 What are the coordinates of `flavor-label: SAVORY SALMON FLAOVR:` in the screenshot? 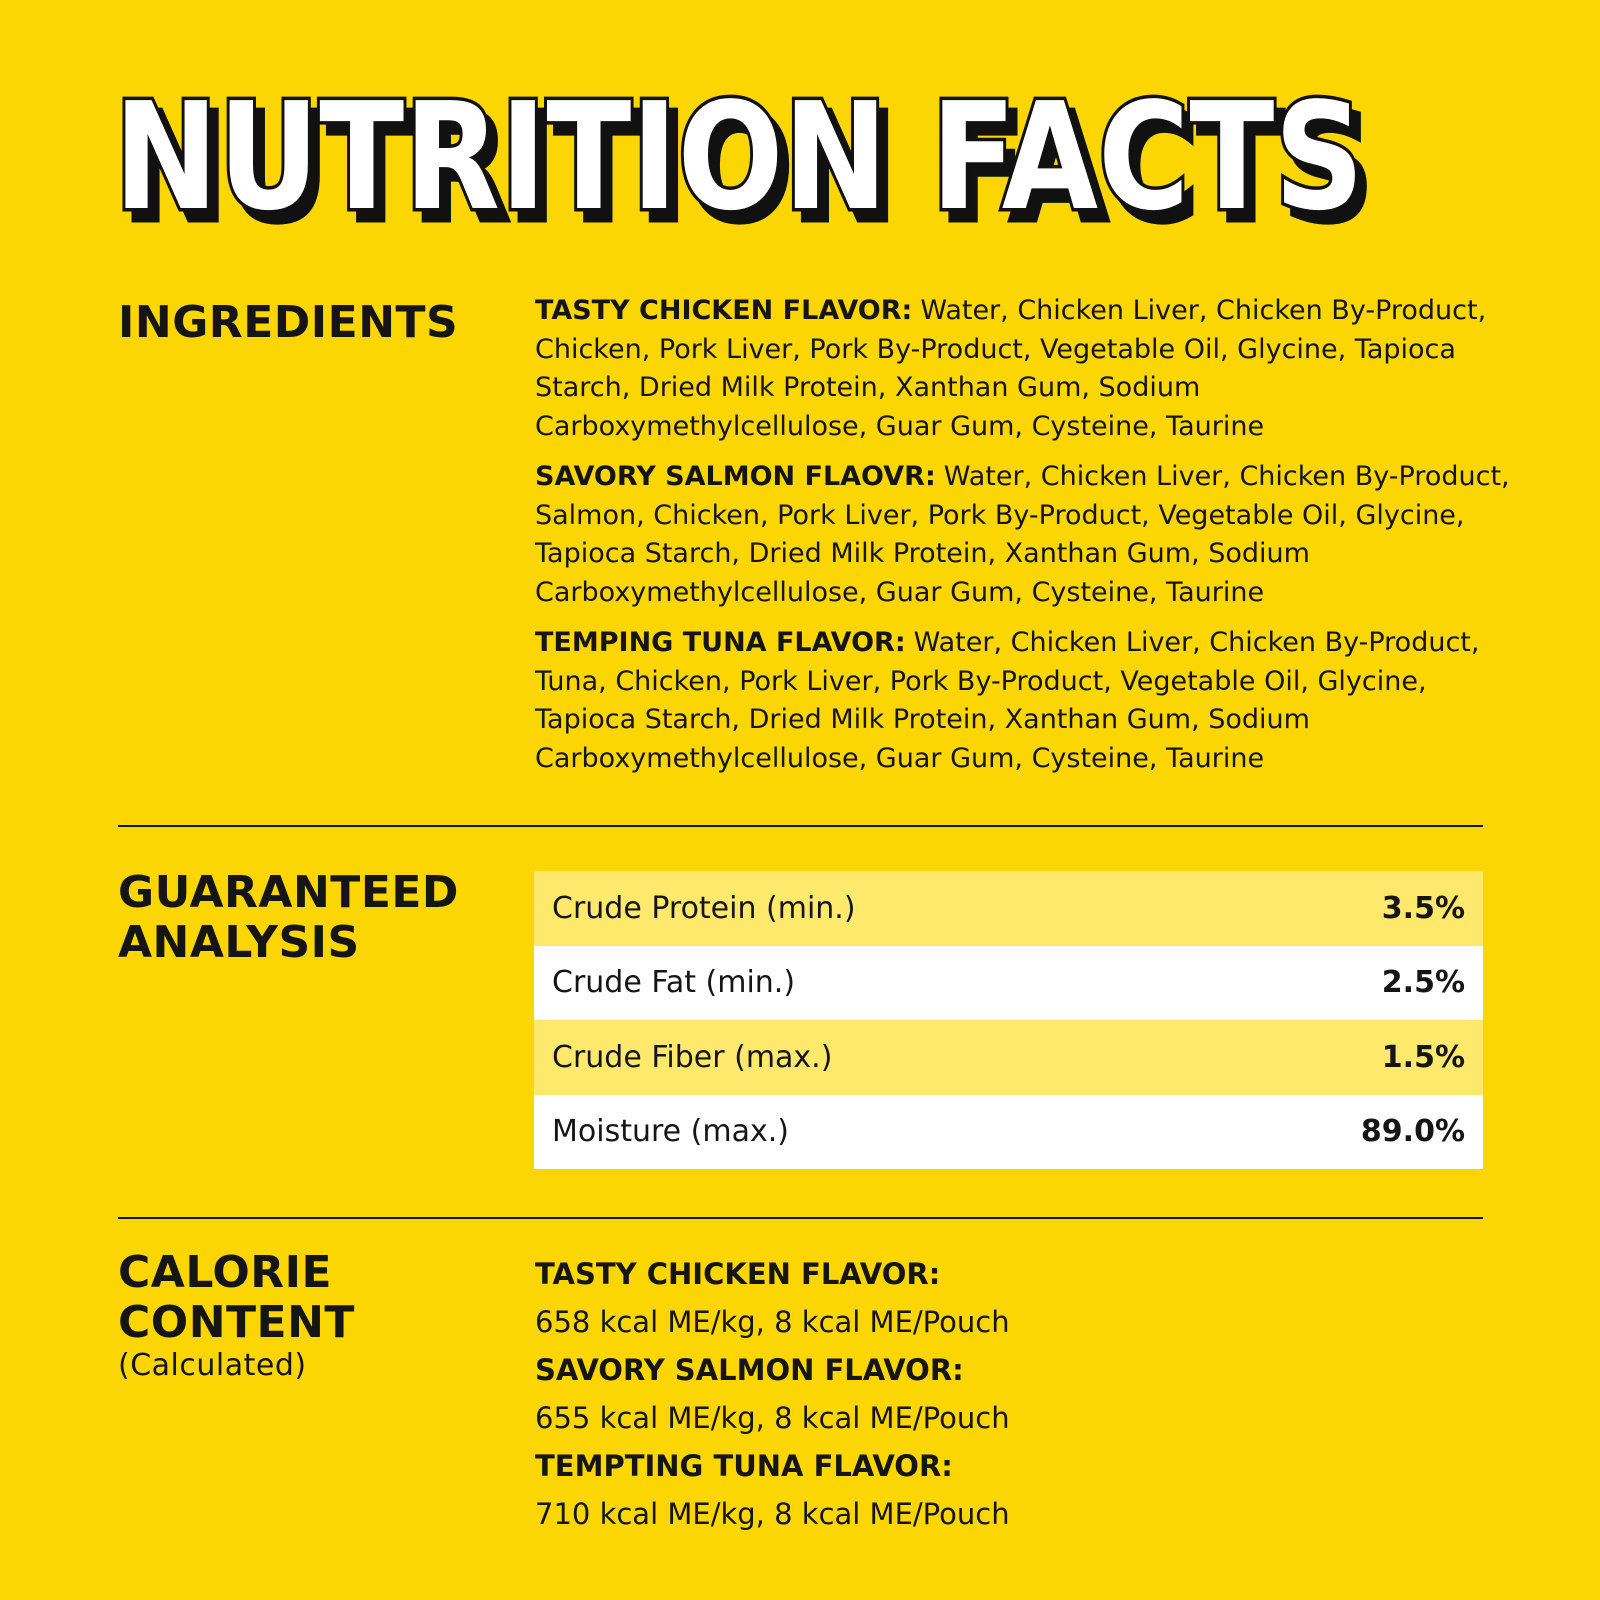 It's located at (735, 476).